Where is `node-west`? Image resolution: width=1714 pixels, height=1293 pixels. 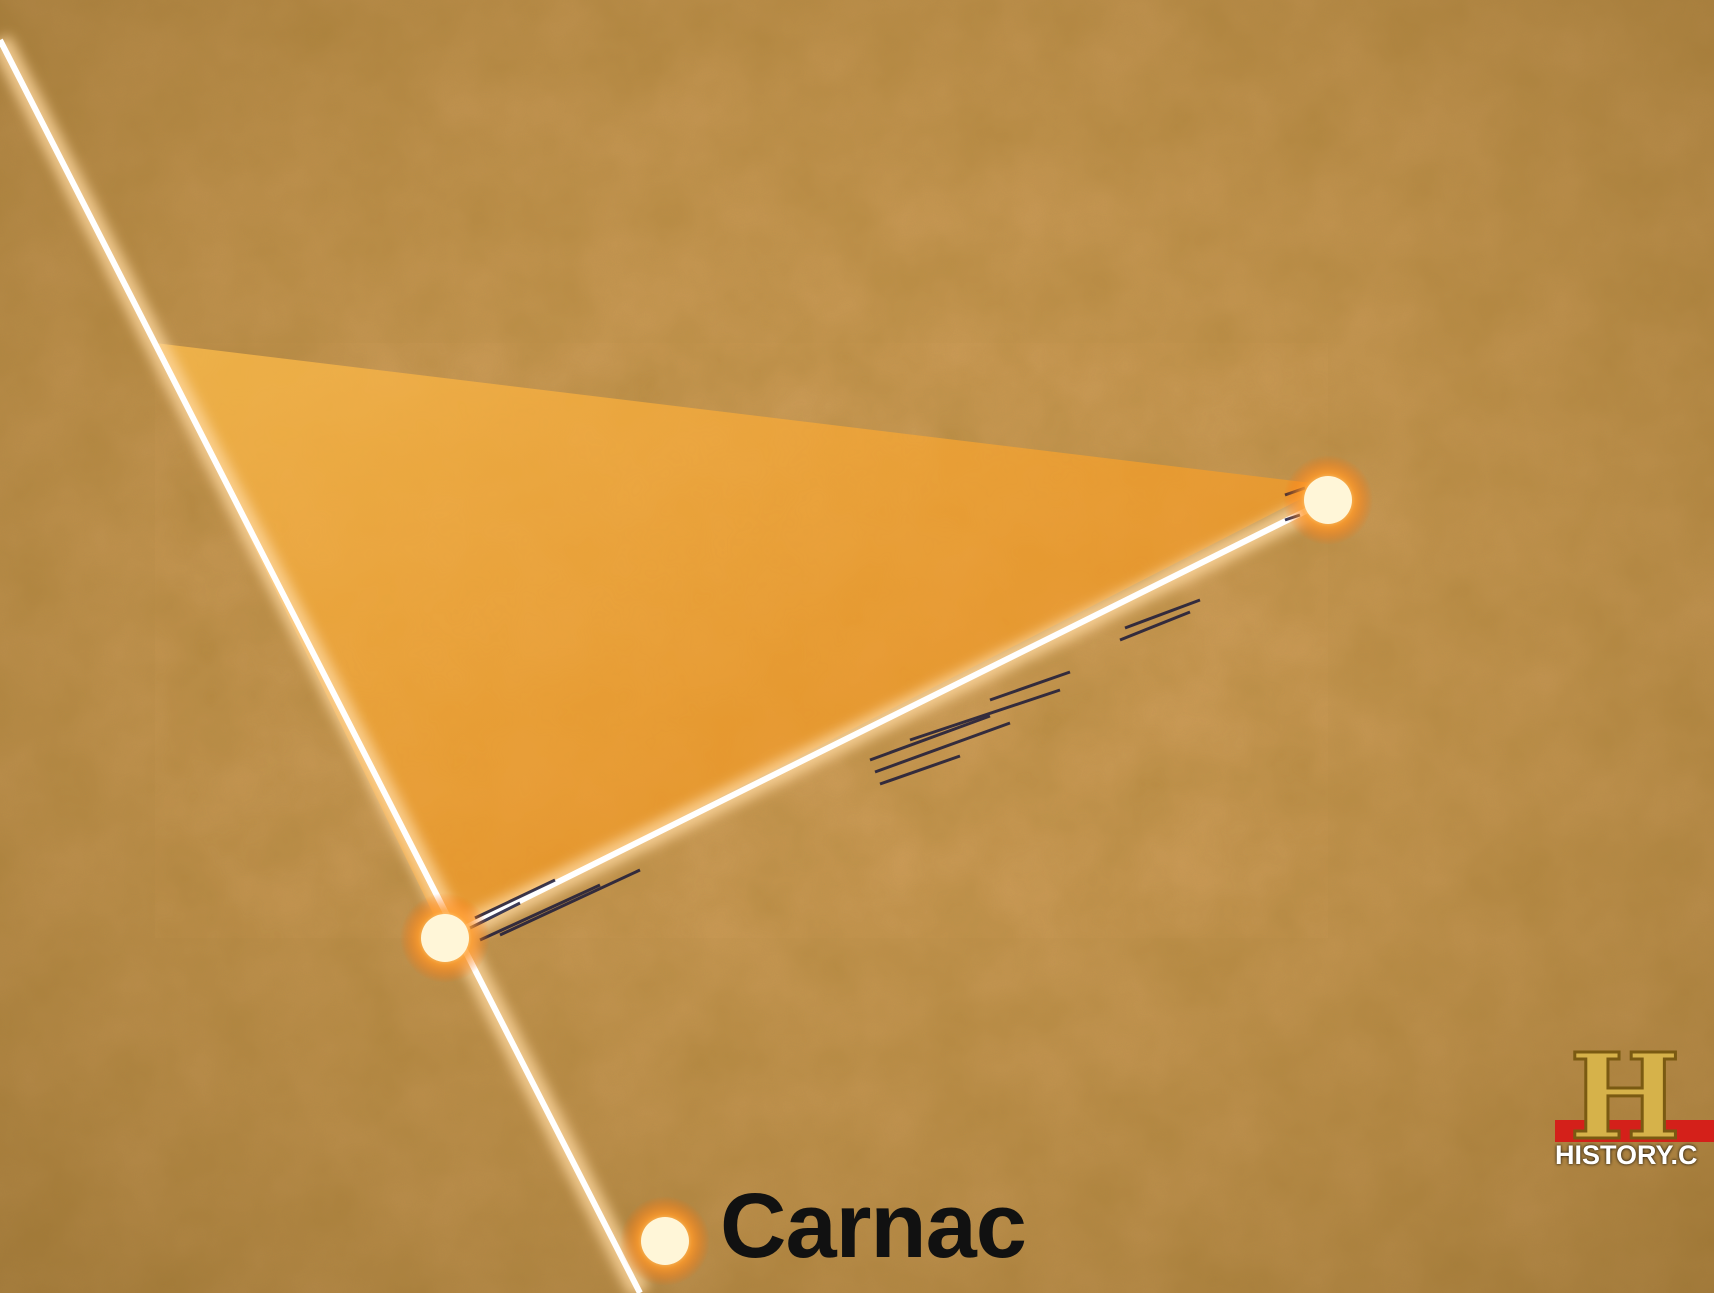
node-west is located at coordinates (445, 938).